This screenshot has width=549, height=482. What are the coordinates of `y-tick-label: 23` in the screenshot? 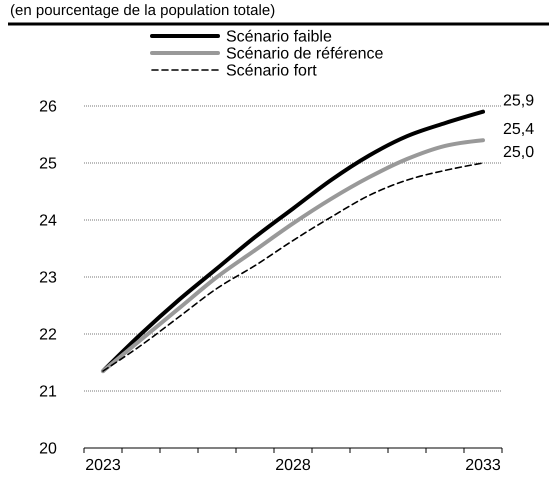 It's located at (48, 278).